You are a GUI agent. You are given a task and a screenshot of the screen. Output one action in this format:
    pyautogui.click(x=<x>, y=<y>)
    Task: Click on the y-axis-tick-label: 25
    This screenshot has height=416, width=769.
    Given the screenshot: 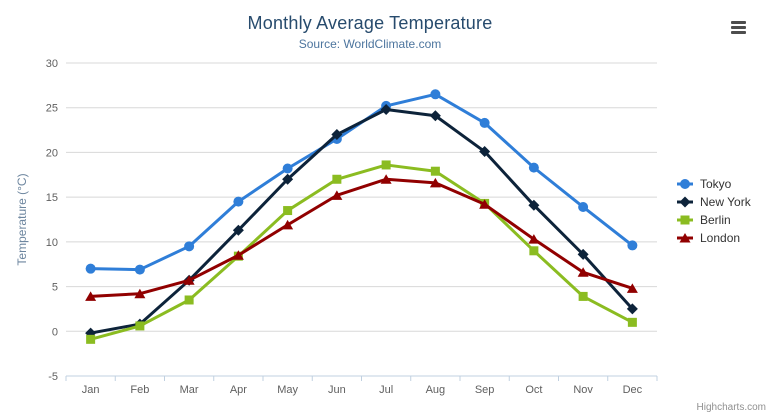 What is the action you would take?
    pyautogui.click(x=52, y=109)
    